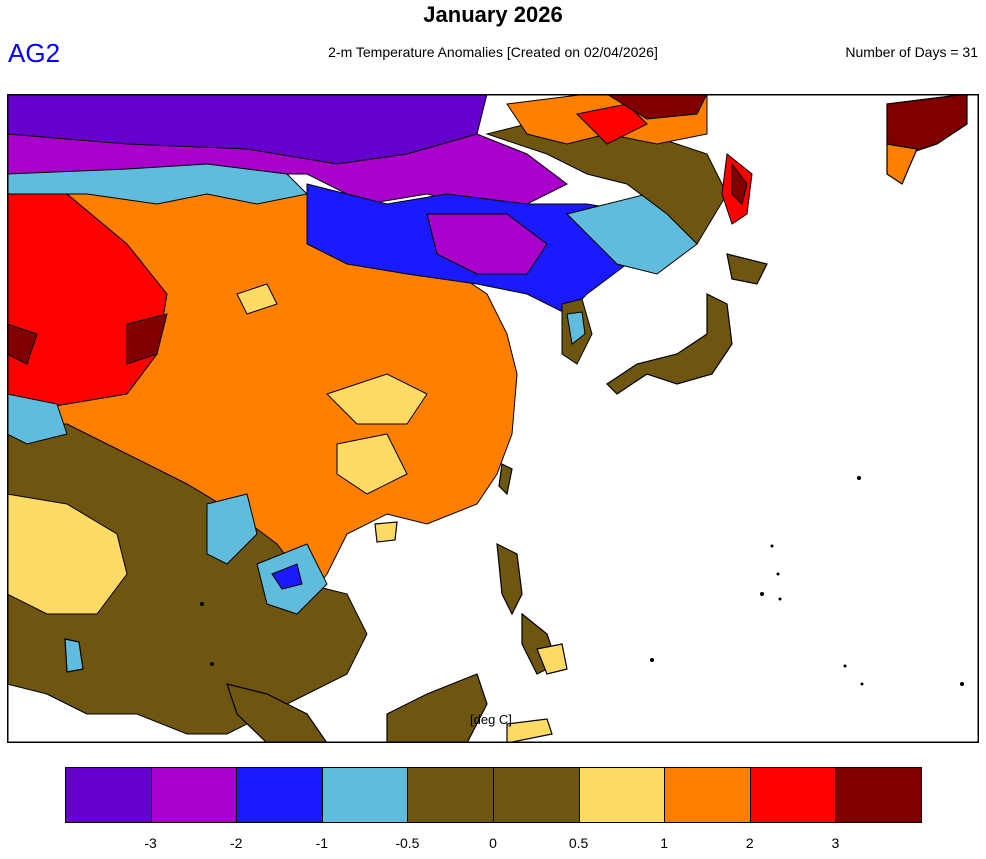 This screenshot has width=986, height=859. I want to click on map-title: January 2026, so click(493, 14).